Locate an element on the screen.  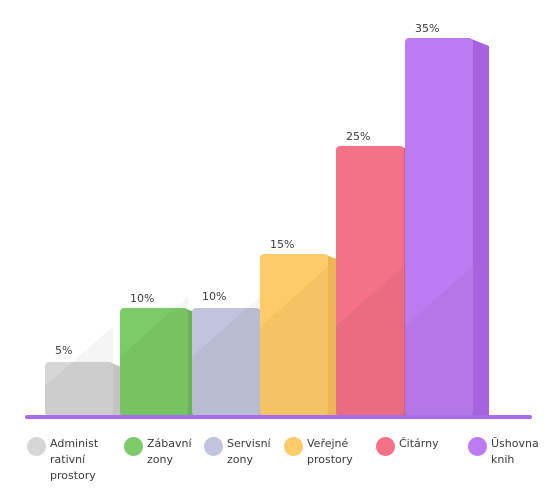
value-label-6: 35% is located at coordinates (427, 28).